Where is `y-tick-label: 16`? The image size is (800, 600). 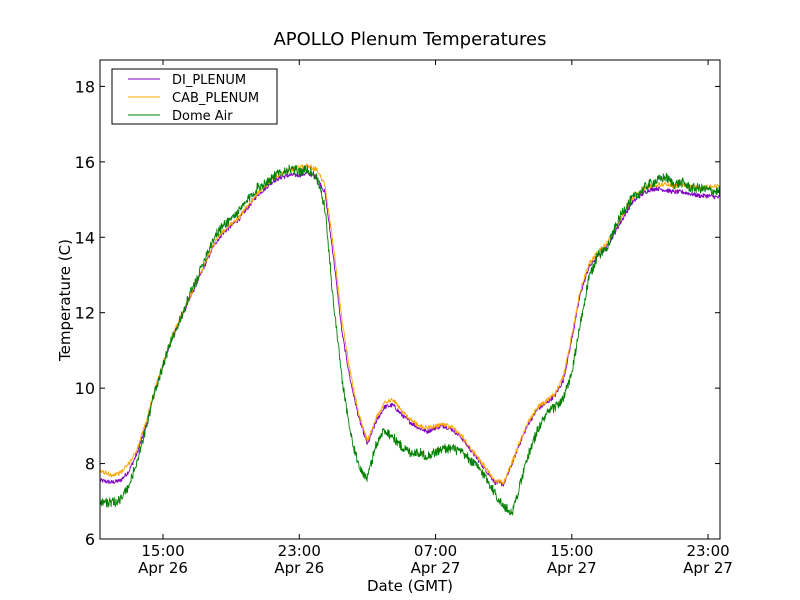
y-tick-label: 16 is located at coordinates (85, 162).